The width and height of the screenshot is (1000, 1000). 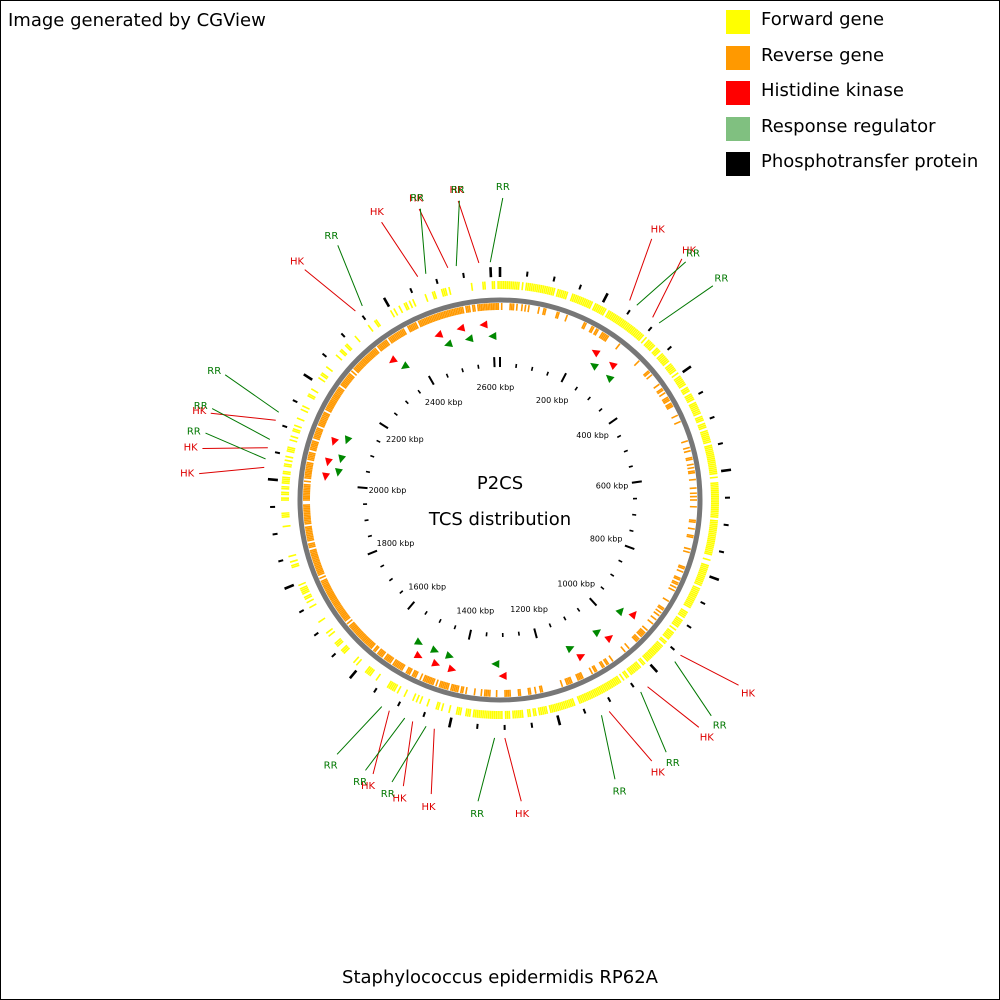 What do you see at coordinates (720, 725) in the screenshot?
I see `rr-label: RR` at bounding box center [720, 725].